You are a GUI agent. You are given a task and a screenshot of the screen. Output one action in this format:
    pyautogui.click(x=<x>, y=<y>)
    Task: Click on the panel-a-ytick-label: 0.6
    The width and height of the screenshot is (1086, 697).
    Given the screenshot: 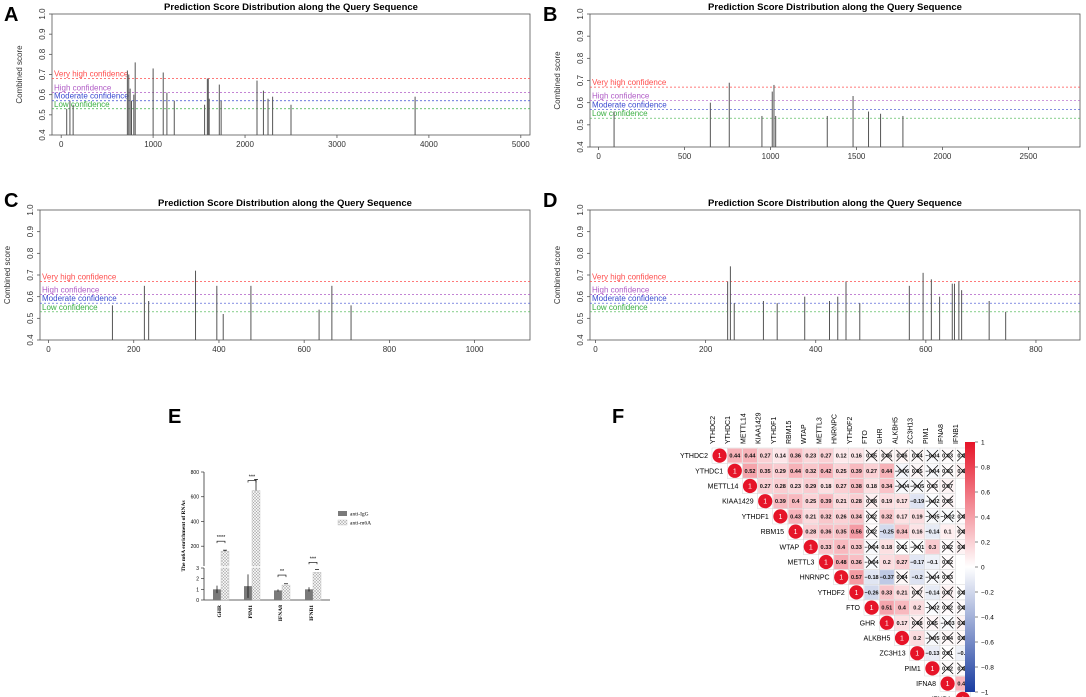 What is the action you would take?
    pyautogui.click(x=42, y=95)
    